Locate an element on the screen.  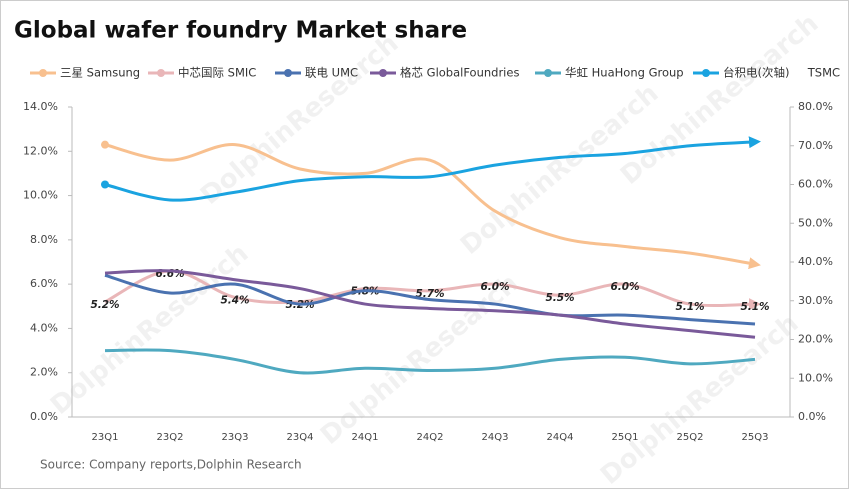
legend-label: 华虹 HuaHong Group is located at coordinates (624, 73).